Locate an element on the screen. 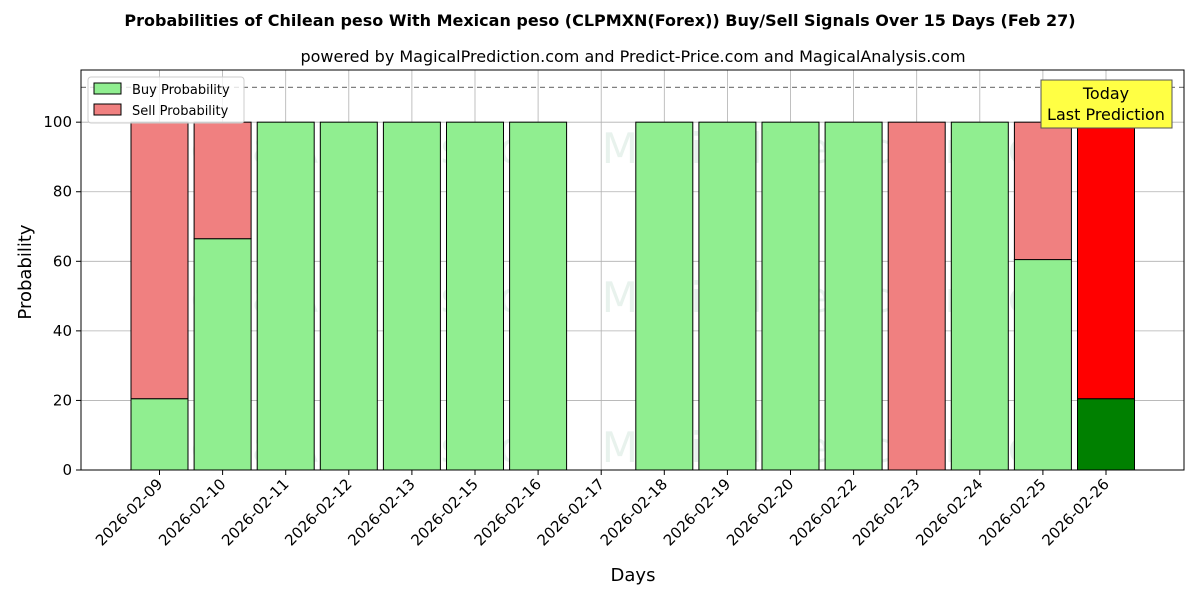 The image size is (1200, 600). legend-label-sell: Sell Probability is located at coordinates (180, 111).